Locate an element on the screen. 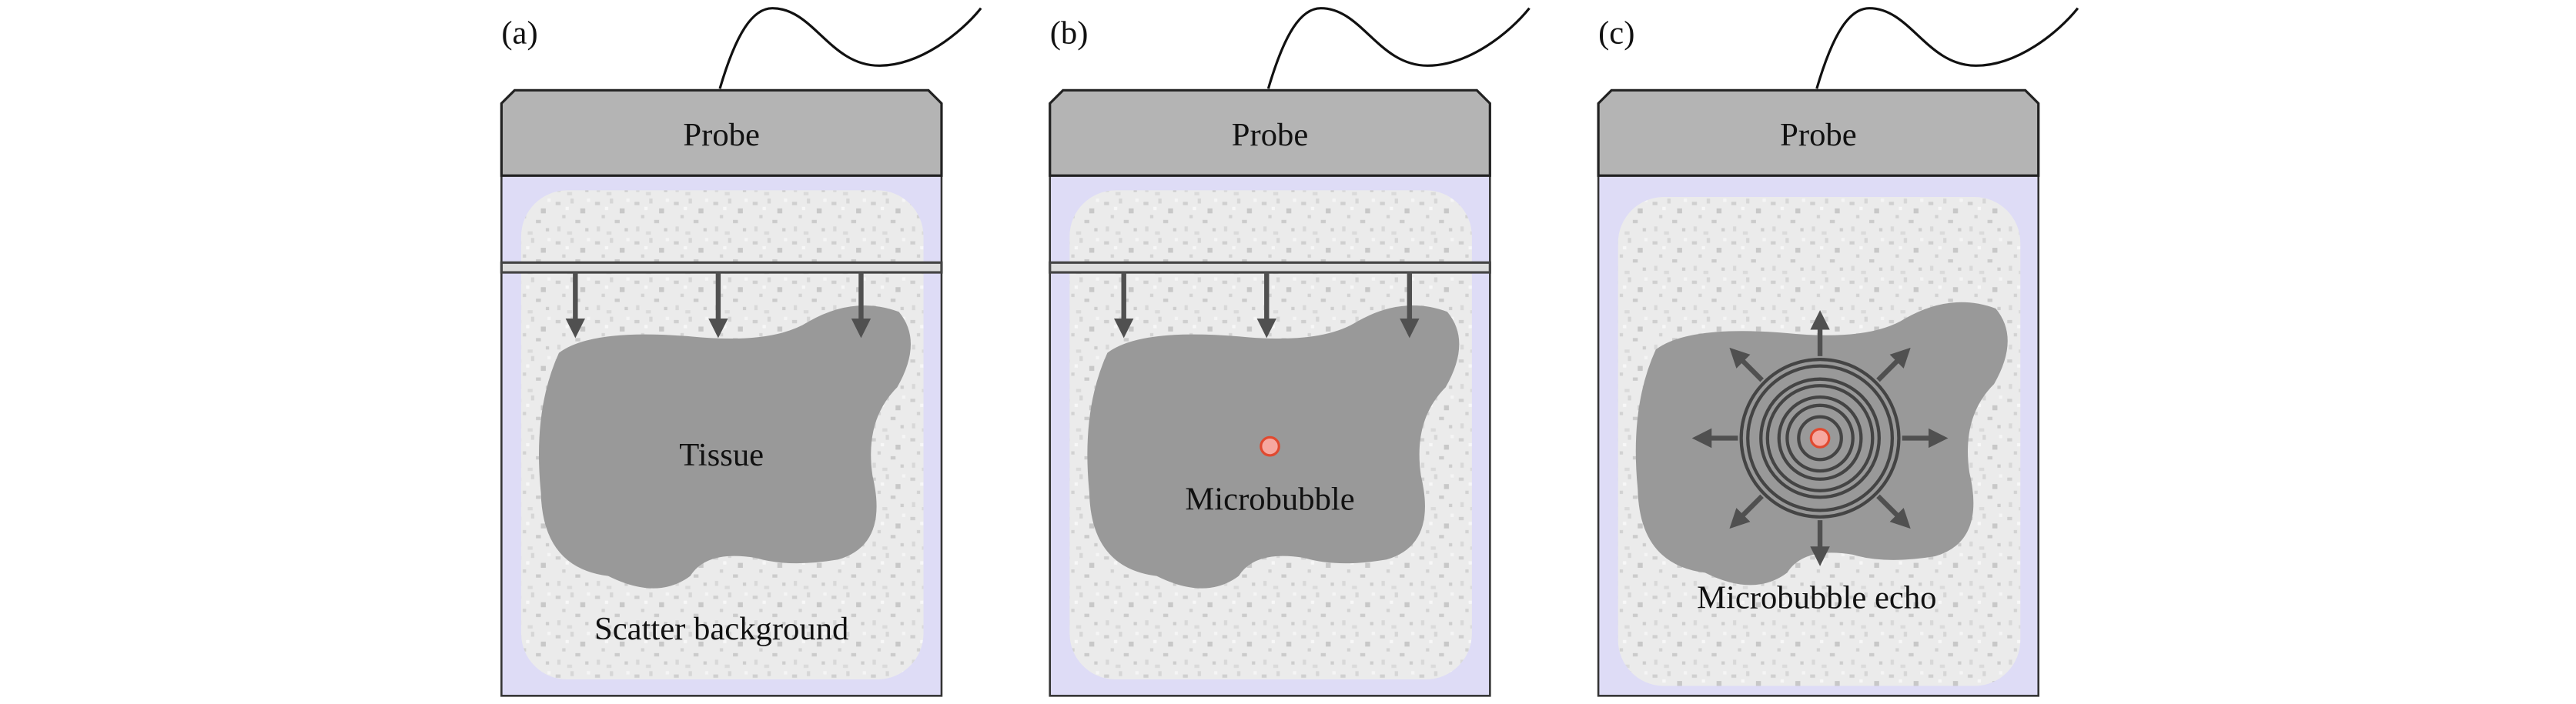 The width and height of the screenshot is (2576, 704). panel-label: (a) is located at coordinates (519, 34).